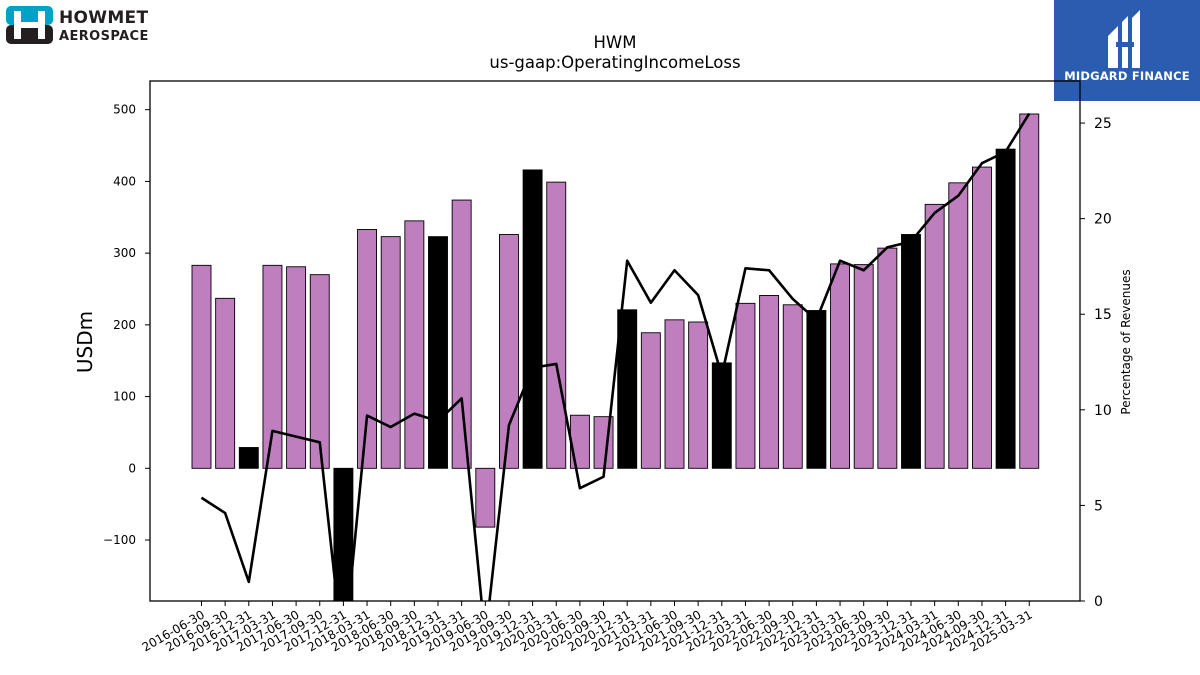 Image resolution: width=1200 pixels, height=675 pixels. Describe the element at coordinates (124, 325) in the screenshot. I see `y-tick-label: 200` at that location.